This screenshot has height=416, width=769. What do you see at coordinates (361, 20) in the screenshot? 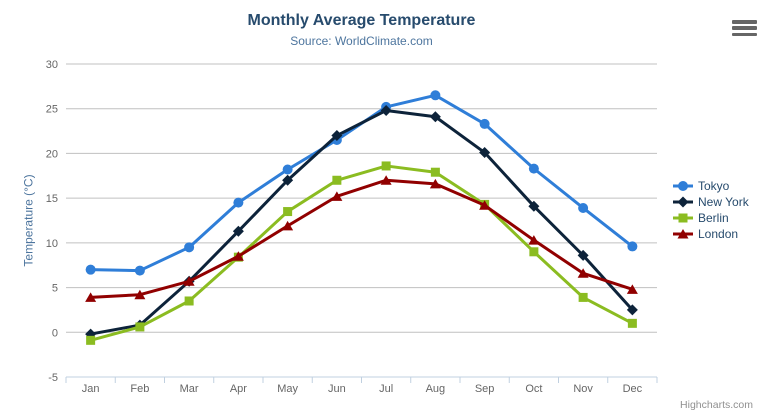
I see `chart-title: Monthly Average Temperature` at bounding box center [361, 20].